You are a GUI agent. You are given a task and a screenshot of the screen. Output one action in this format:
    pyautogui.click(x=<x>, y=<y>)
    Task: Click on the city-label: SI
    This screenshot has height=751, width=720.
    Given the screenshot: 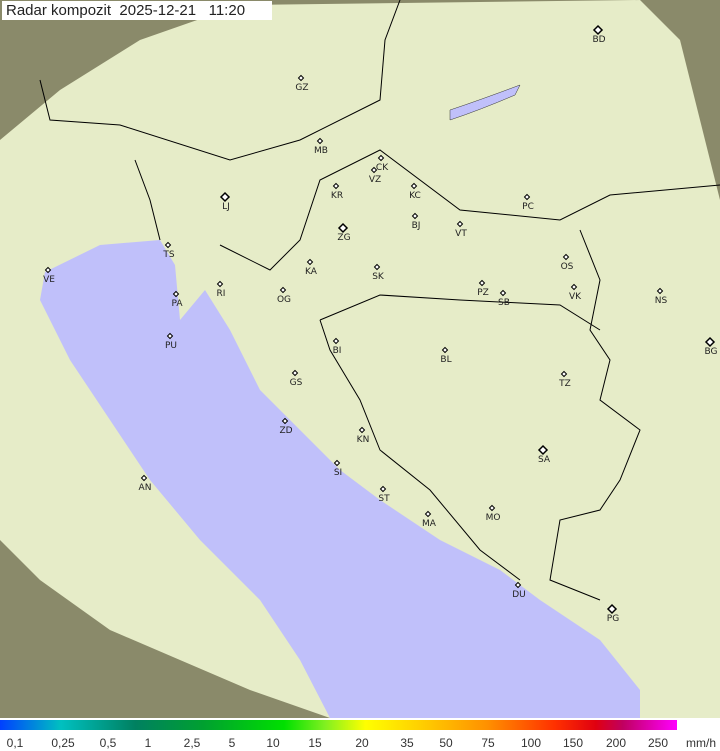 What is the action you would take?
    pyautogui.click(x=338, y=473)
    